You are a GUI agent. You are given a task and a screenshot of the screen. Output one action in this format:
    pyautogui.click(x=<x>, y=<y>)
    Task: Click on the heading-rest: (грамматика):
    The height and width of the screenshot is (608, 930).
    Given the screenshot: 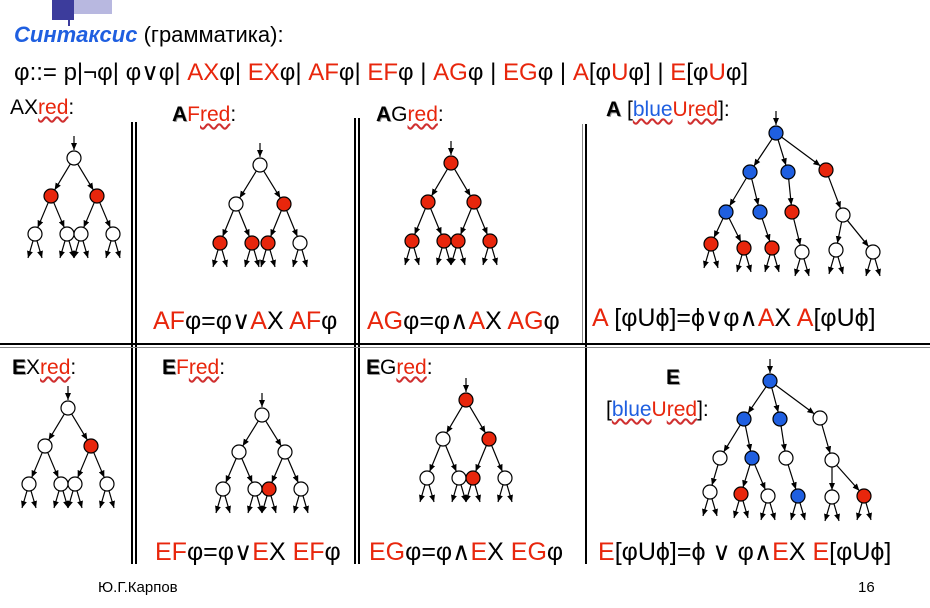 What is the action you would take?
    pyautogui.click(x=210, y=34)
    